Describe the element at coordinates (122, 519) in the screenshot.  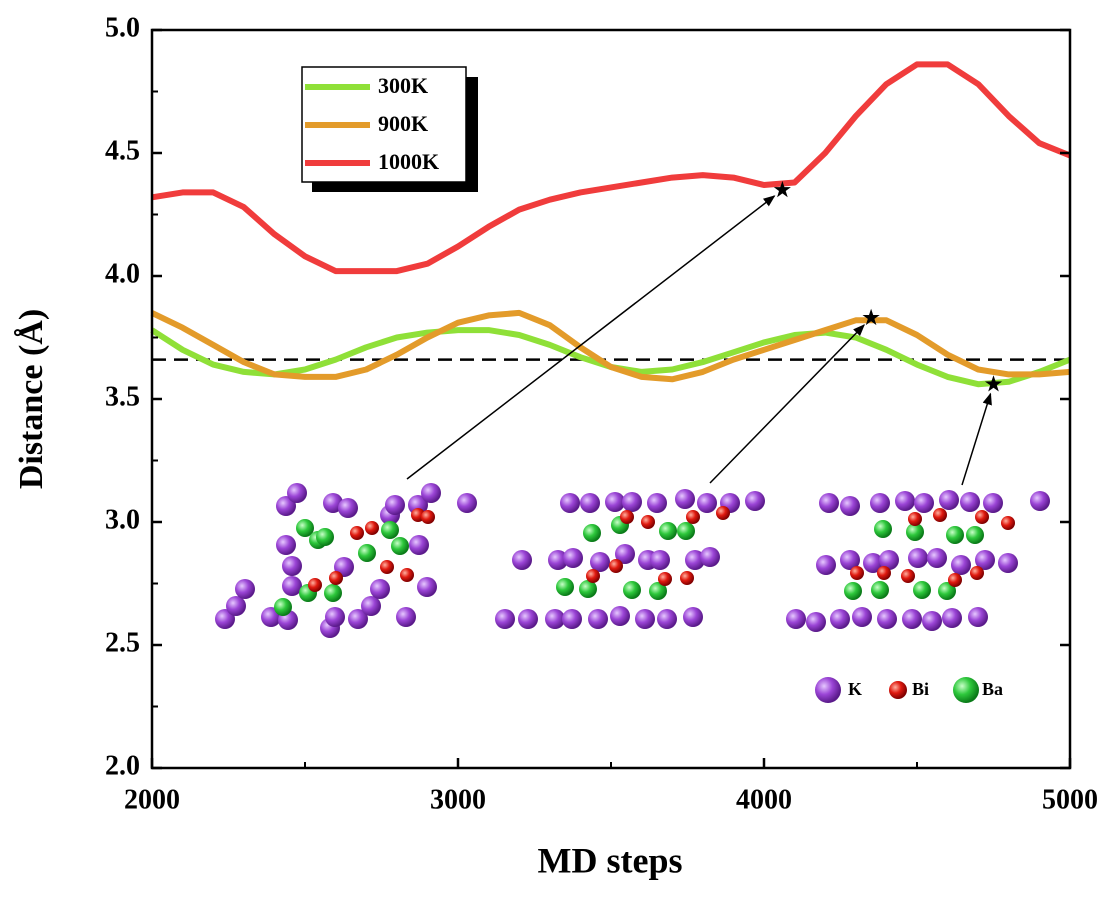
I see `y-tick-label: 3.0` at that location.